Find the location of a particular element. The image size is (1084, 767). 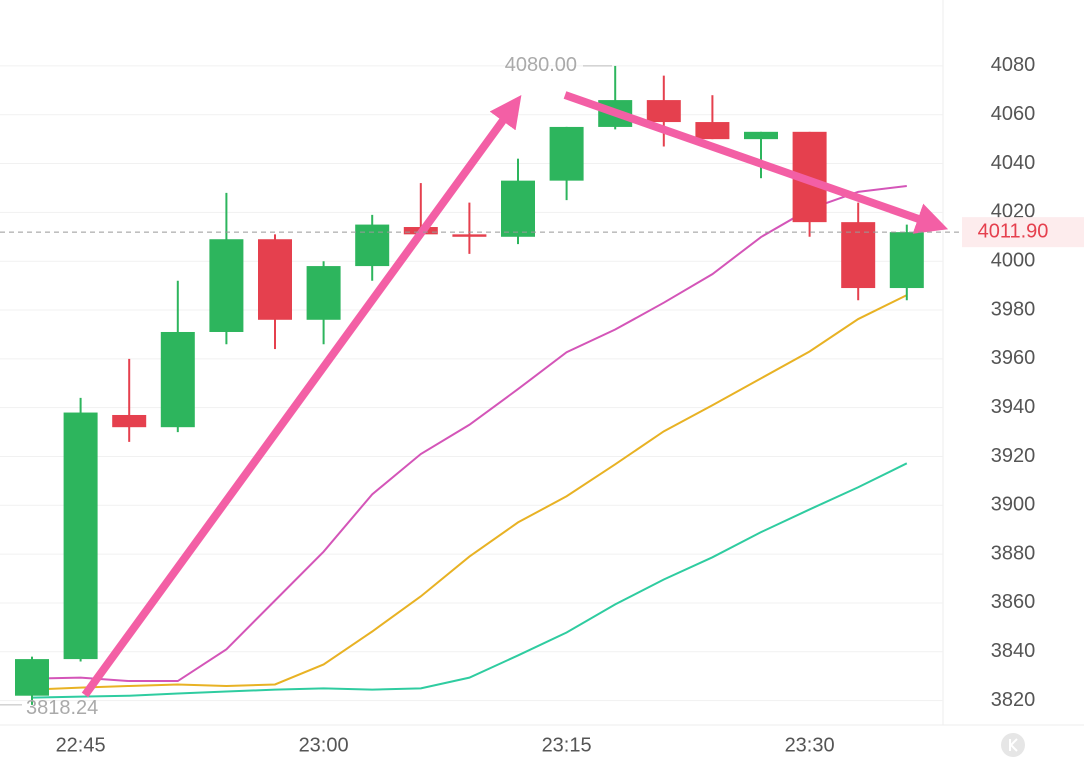

x-tick-label: 23:00 is located at coordinates (324, 745).